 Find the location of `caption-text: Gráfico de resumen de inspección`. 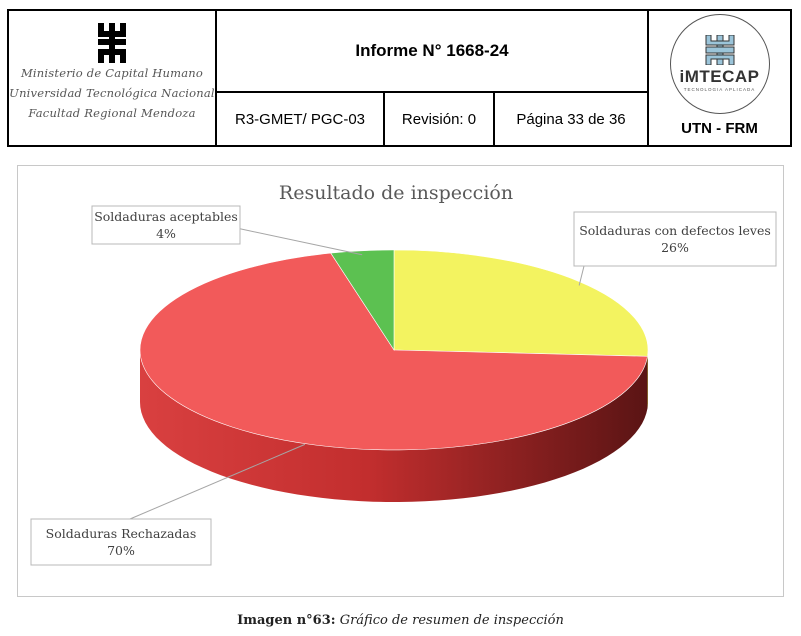

caption-text: Gráfico de resumen de inspección is located at coordinates (451, 620).